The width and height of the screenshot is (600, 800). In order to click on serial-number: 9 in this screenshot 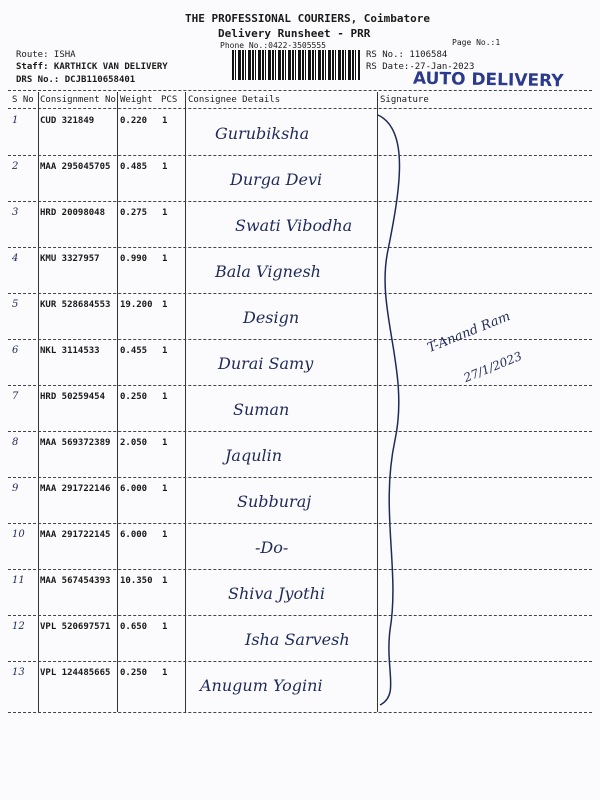, I will do `click(15, 488)`.